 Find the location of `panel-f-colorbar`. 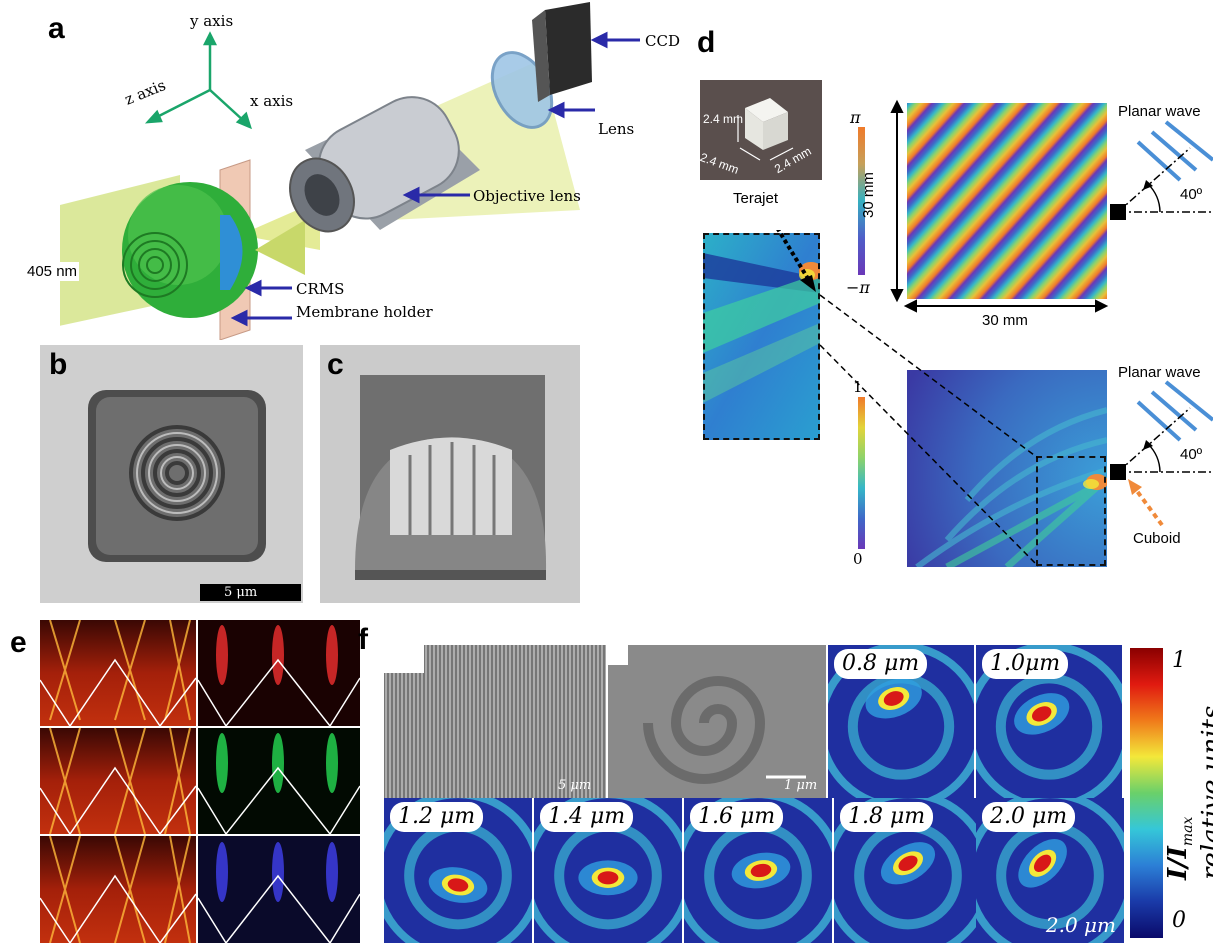

panel-f-colorbar is located at coordinates (1146, 793).